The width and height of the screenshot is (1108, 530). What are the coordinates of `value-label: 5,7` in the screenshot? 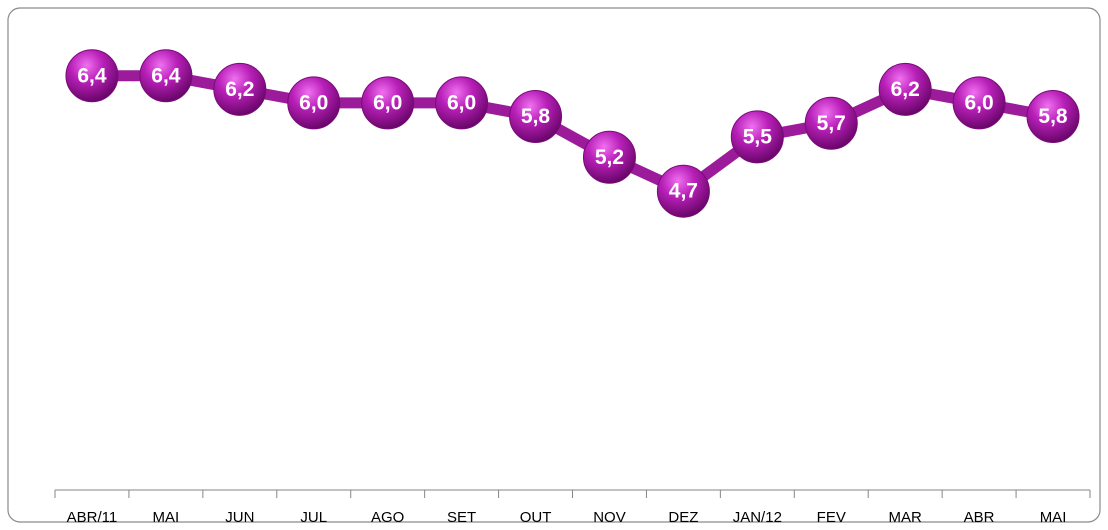 It's located at (831, 123).